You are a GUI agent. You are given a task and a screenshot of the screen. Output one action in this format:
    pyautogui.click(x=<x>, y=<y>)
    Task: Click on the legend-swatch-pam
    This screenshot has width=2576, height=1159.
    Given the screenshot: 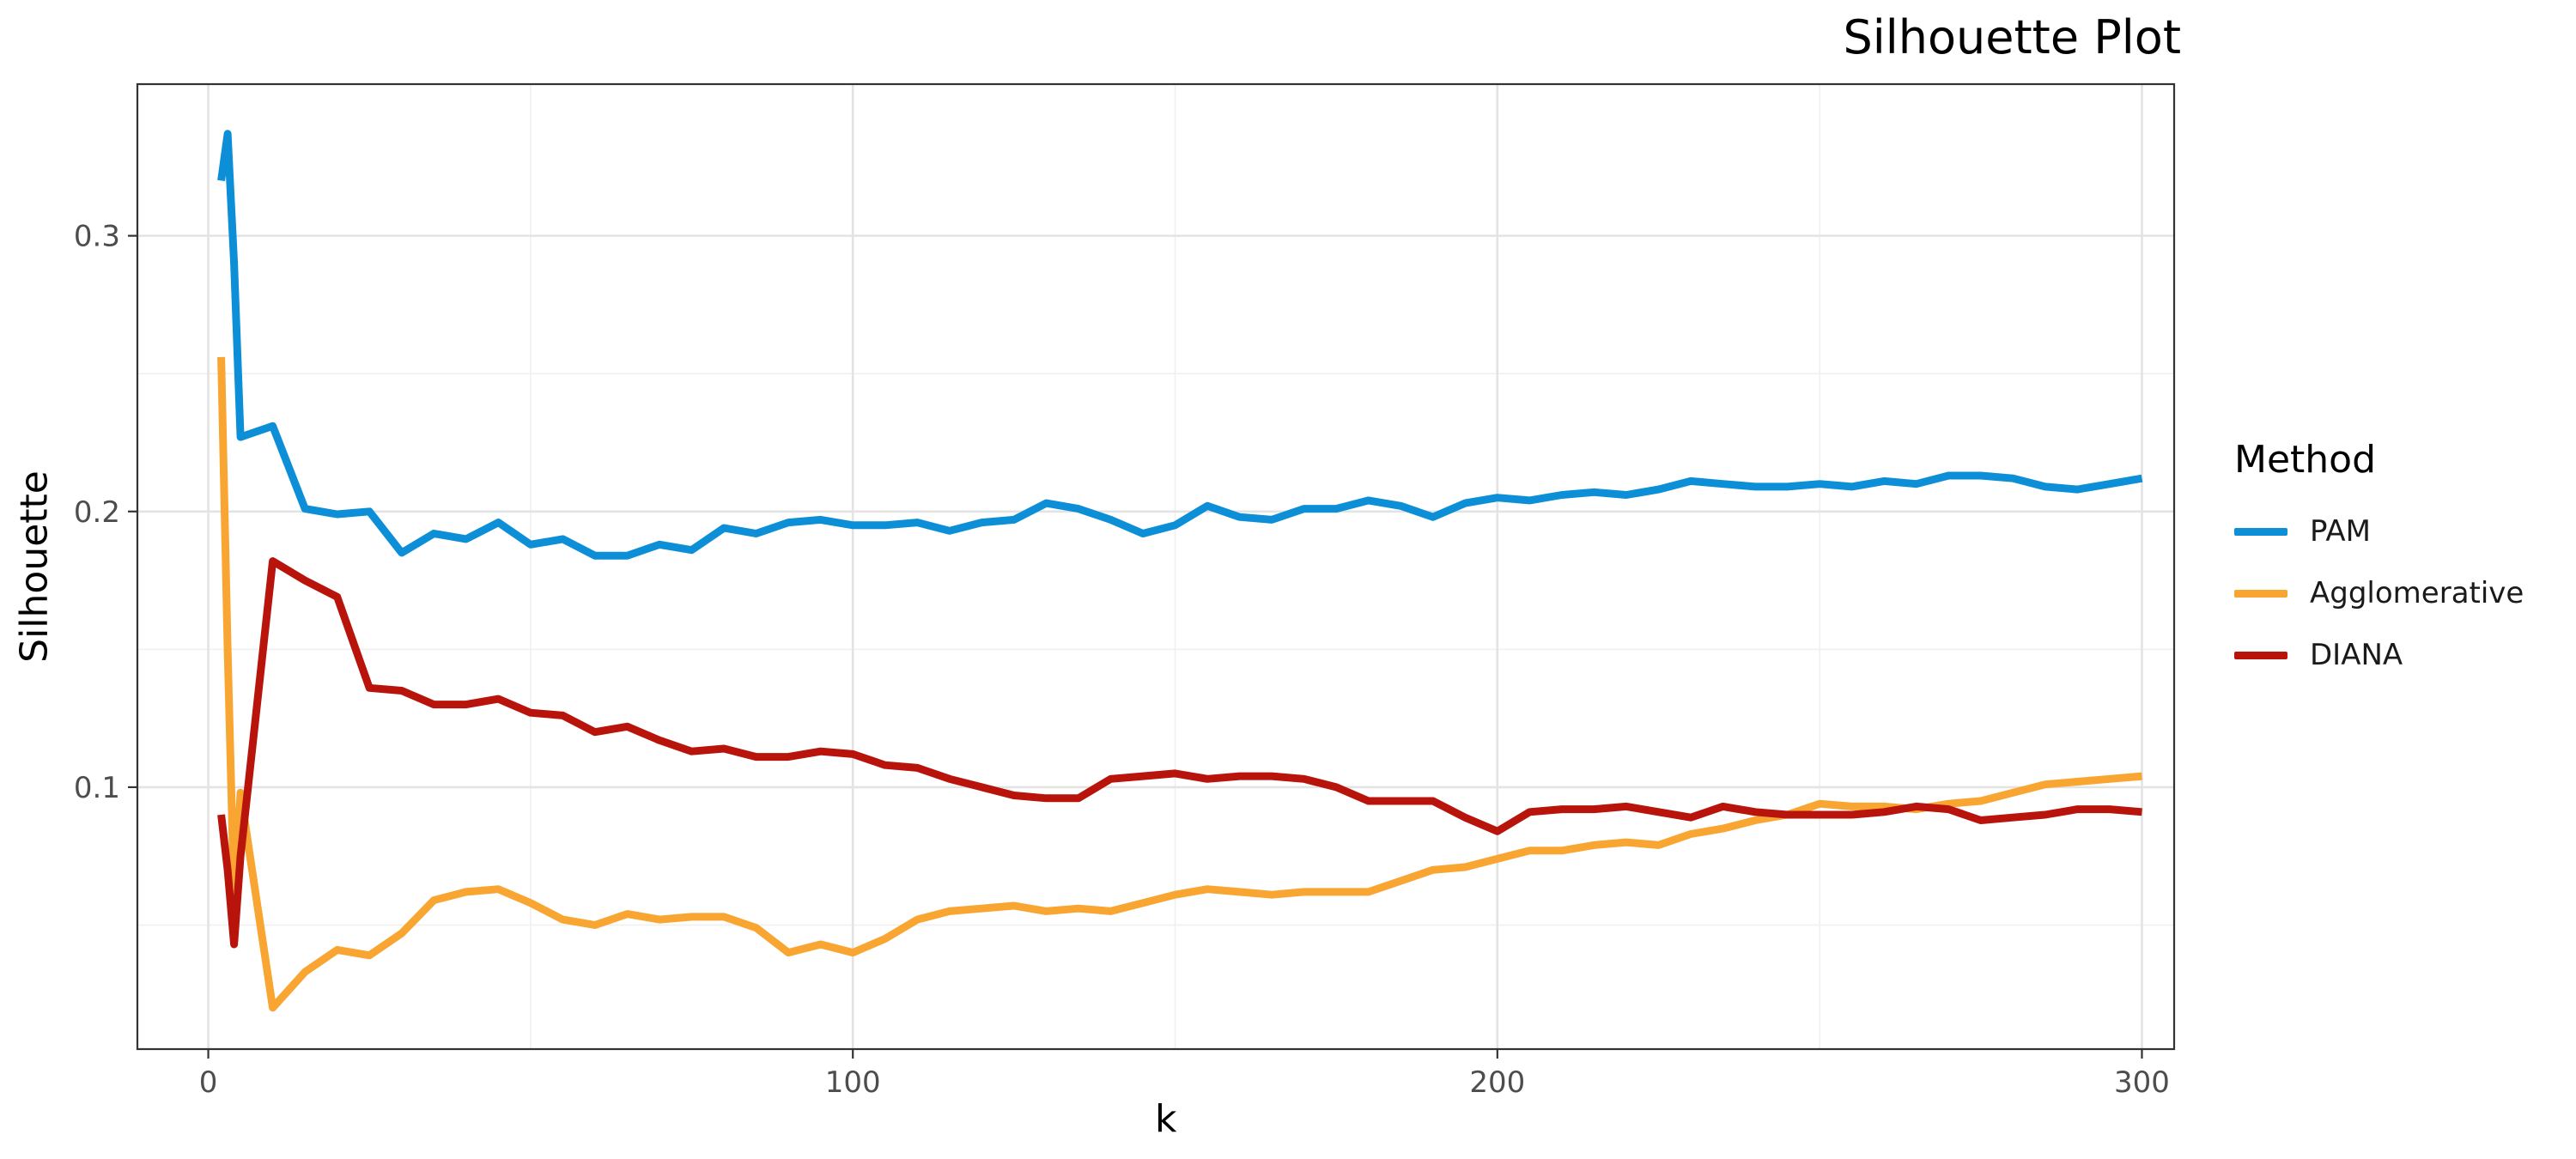 What is the action you would take?
    pyautogui.click(x=2260, y=531)
    